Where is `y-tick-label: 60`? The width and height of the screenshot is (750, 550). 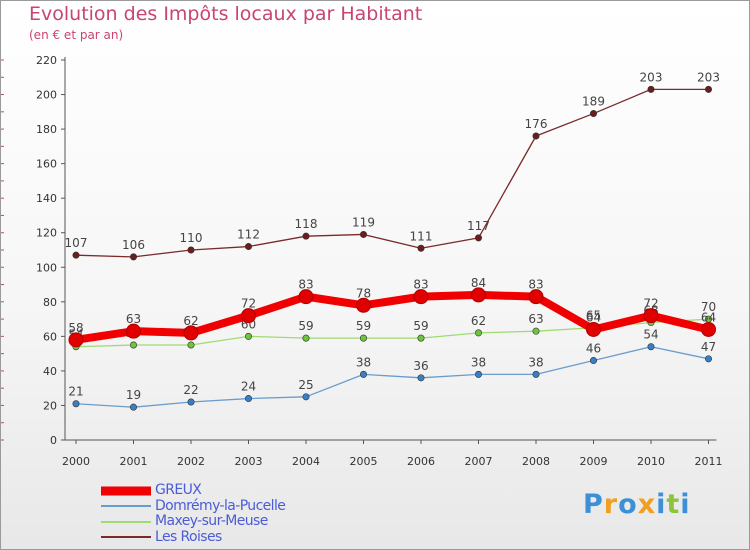
y-tick-label: 60 is located at coordinates (50, 336).